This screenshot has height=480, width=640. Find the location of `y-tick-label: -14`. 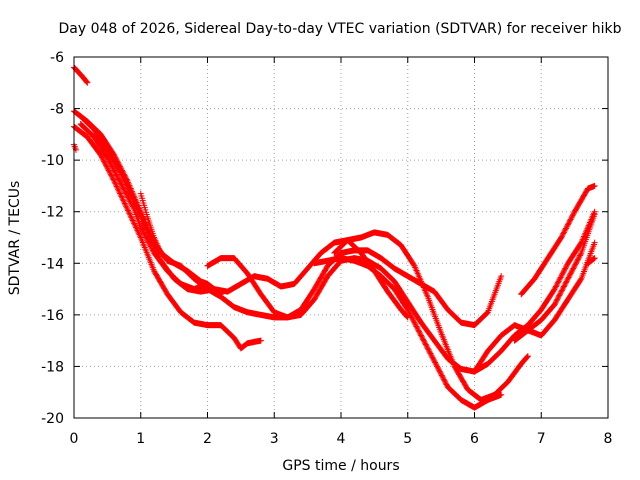

y-tick-label: -14 is located at coordinates (52, 264).